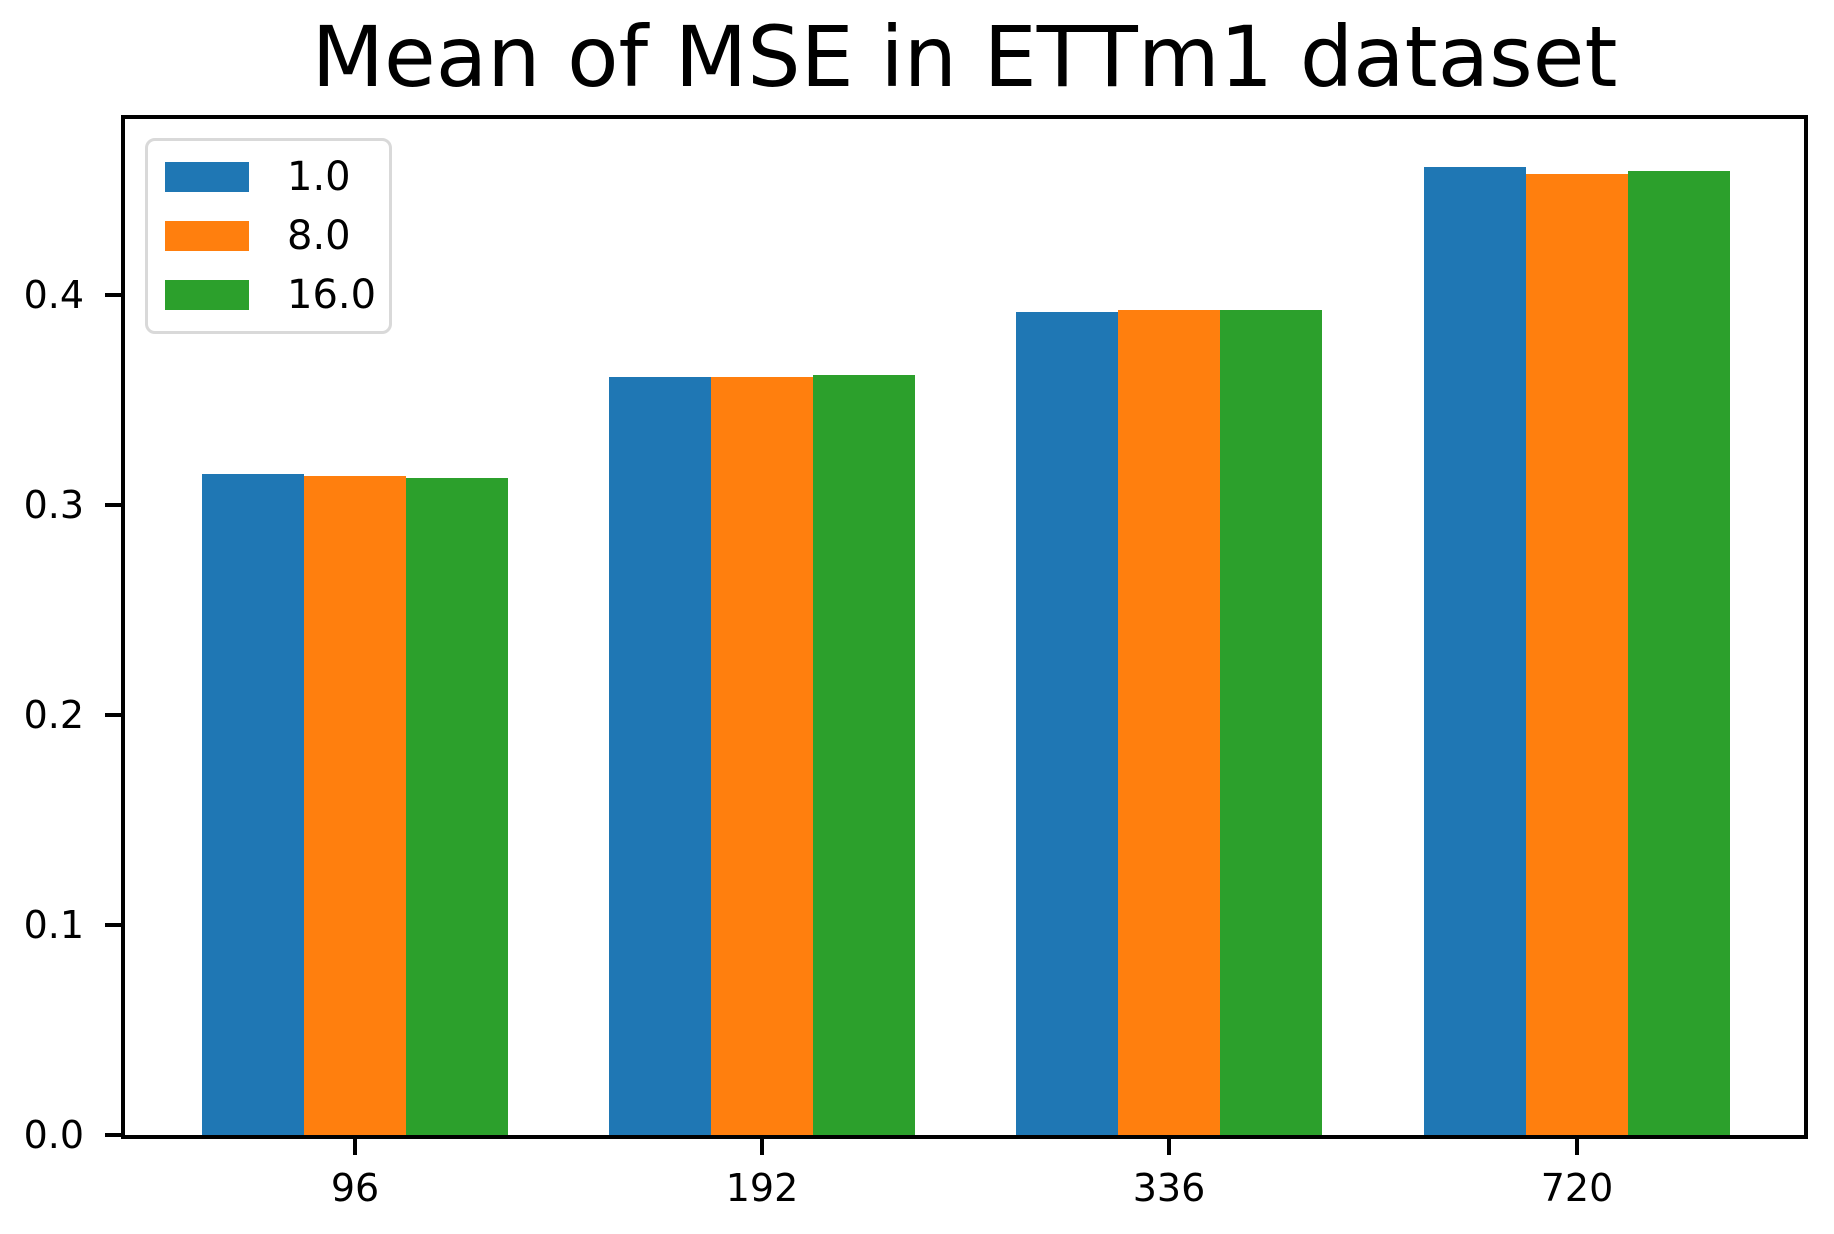 The image size is (1834, 1234). What do you see at coordinates (53, 505) in the screenshot?
I see `y-tick-label: 0.3` at bounding box center [53, 505].